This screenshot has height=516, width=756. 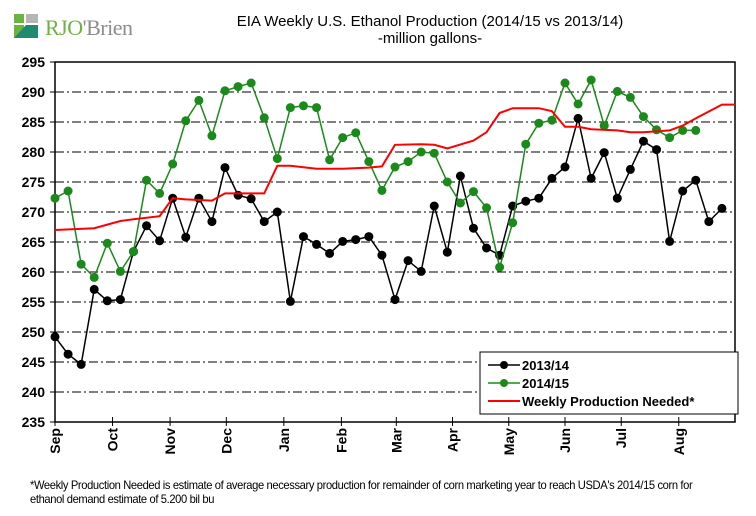 I want to click on x-tick-label: Dec, so click(x=226, y=441).